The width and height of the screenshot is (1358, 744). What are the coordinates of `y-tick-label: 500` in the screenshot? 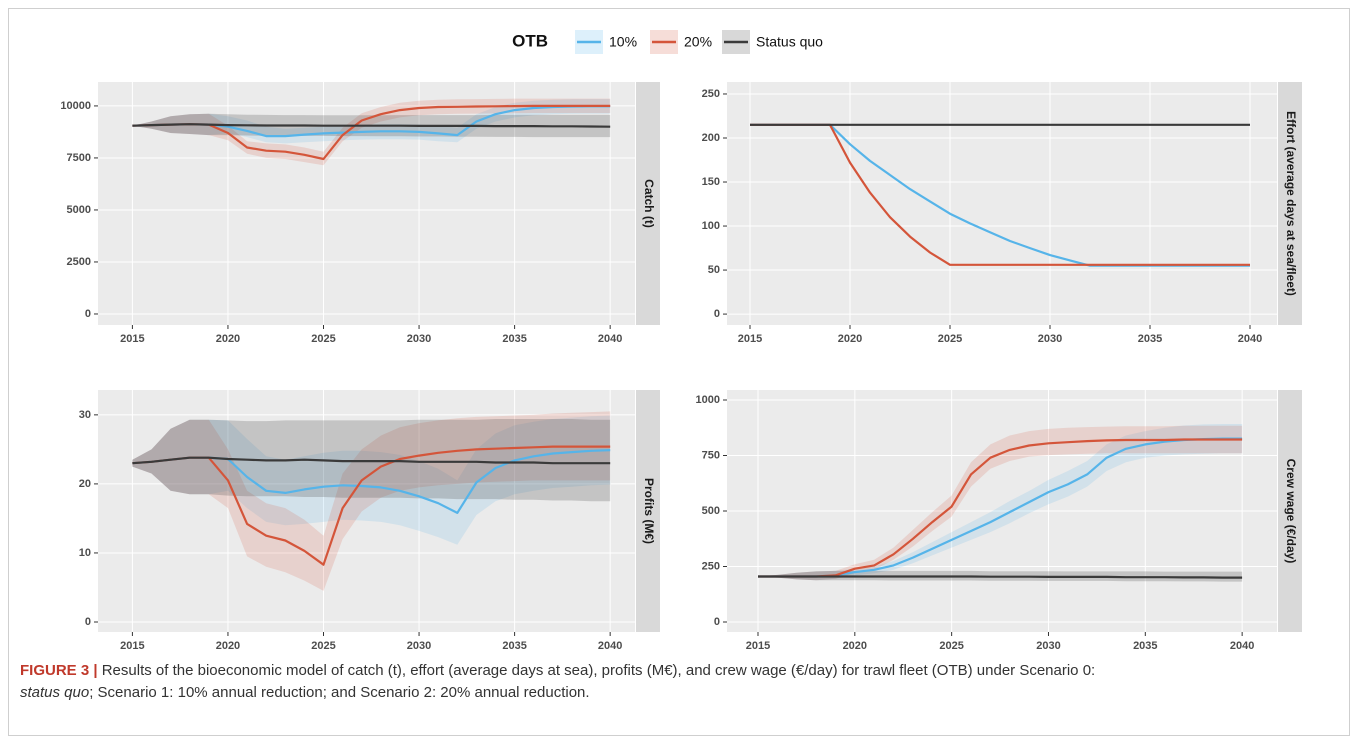 It's located at (711, 511).